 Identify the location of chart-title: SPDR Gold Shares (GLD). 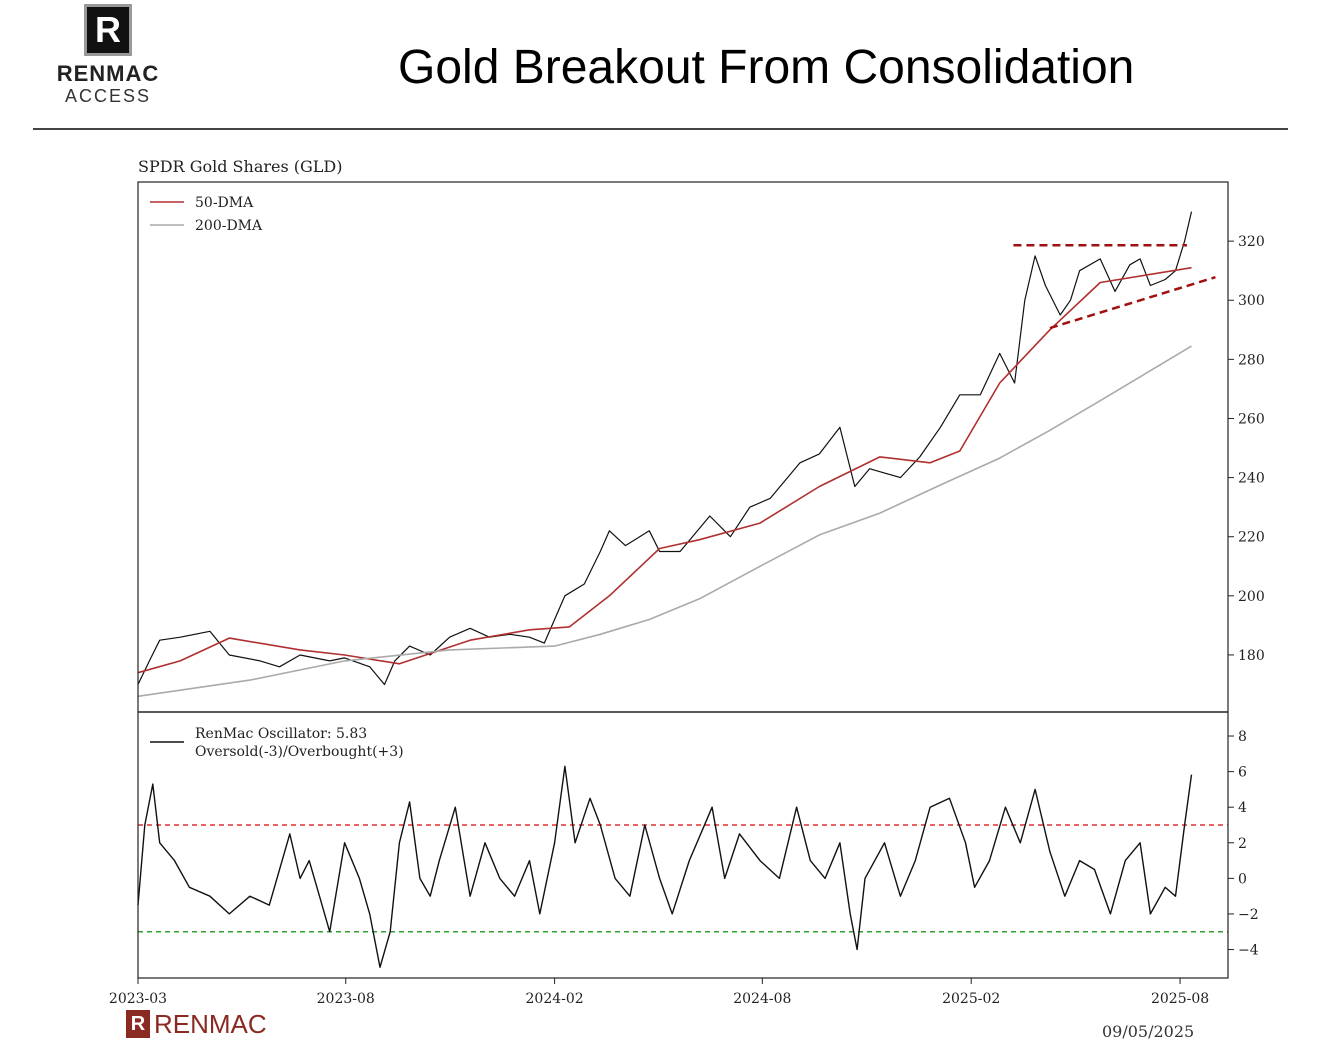
(240, 166).